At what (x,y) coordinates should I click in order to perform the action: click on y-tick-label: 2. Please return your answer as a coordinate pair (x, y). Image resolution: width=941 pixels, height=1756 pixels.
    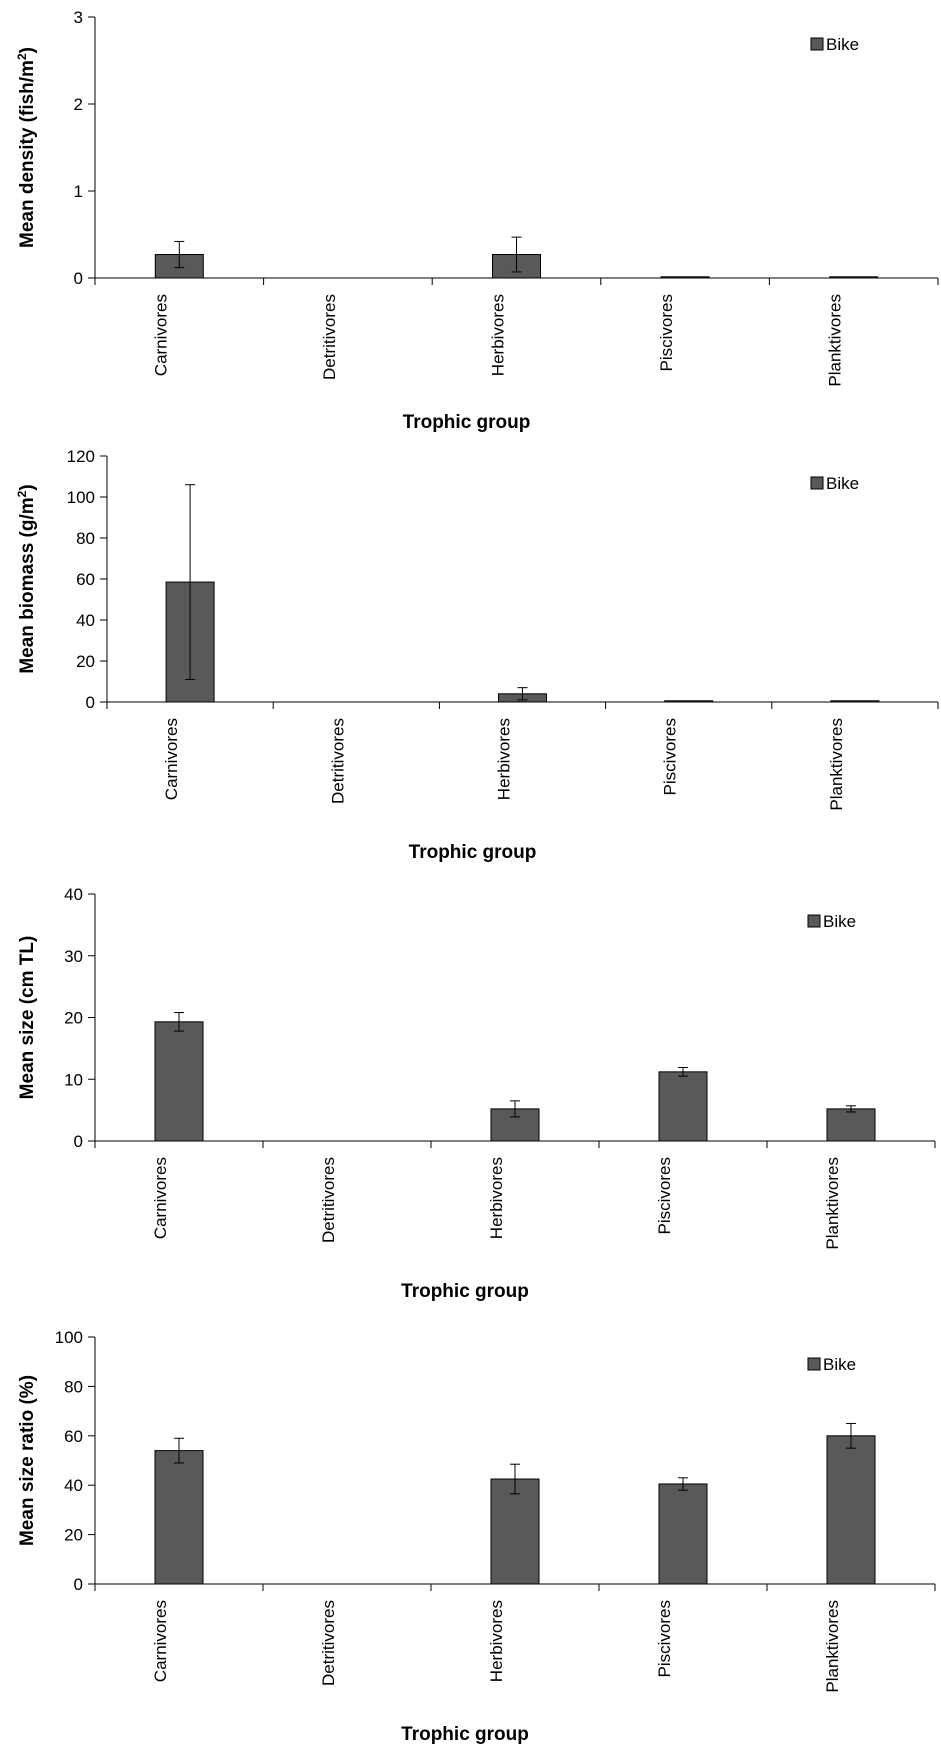
    Looking at the image, I should click on (78, 104).